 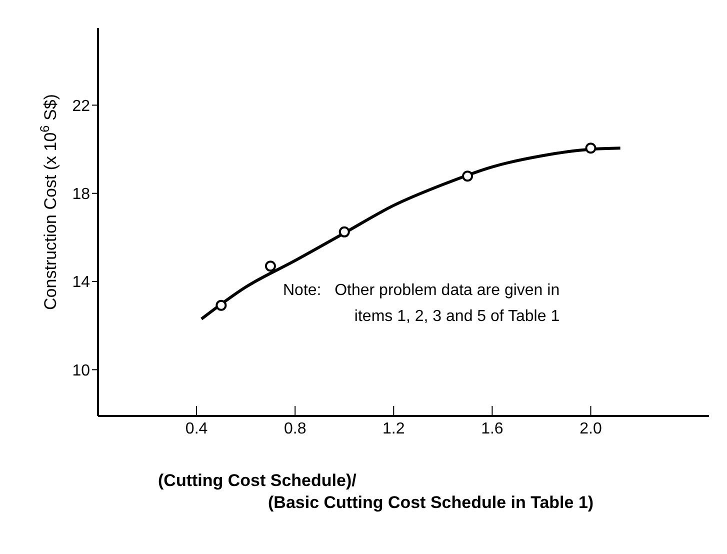 I want to click on x-tick-label: 0.8, so click(x=295, y=429).